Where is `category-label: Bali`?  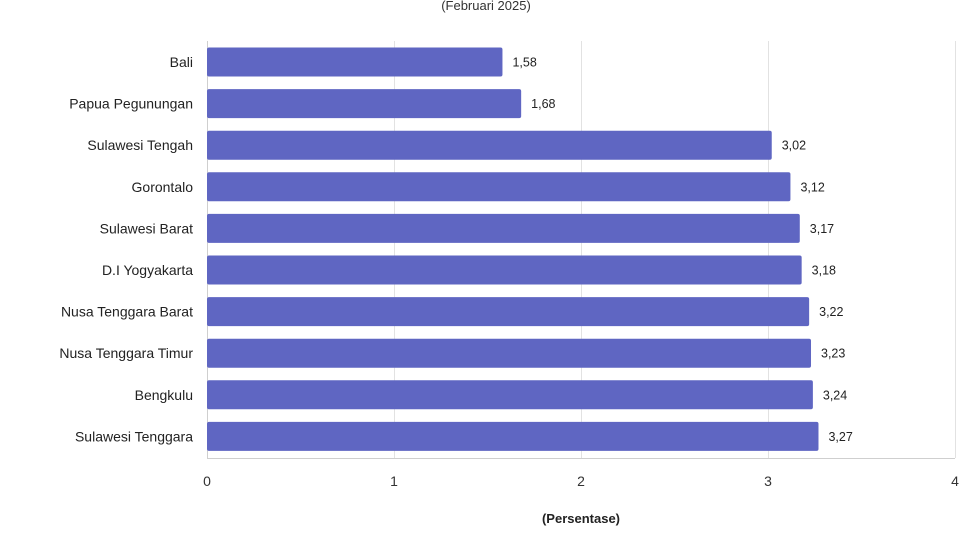
category-label: Bali is located at coordinates (181, 62).